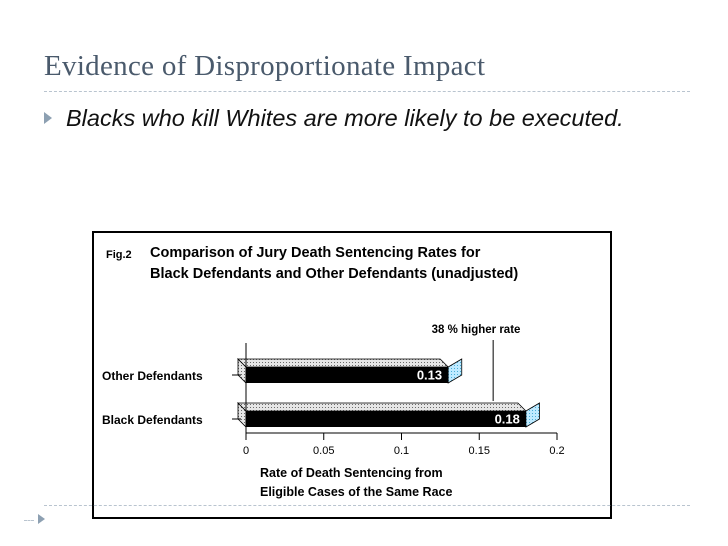  I want to click on bar-value-label-1: 0.18, so click(507, 419).